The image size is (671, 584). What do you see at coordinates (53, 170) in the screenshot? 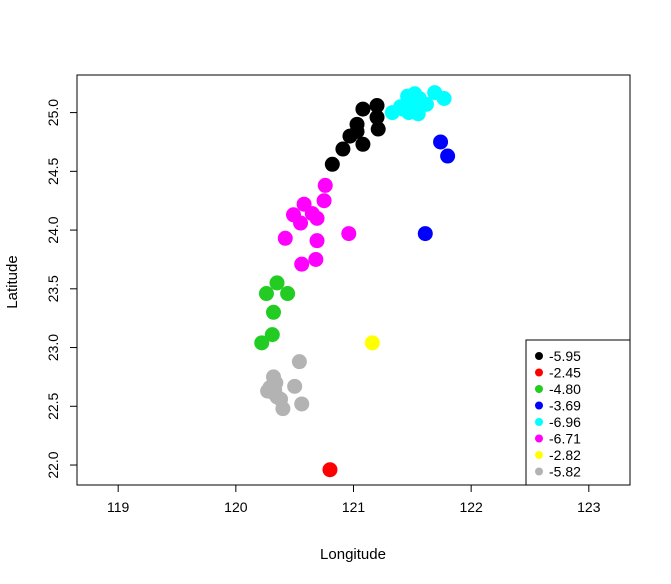
I see `y-tick-label: 24.5` at bounding box center [53, 170].